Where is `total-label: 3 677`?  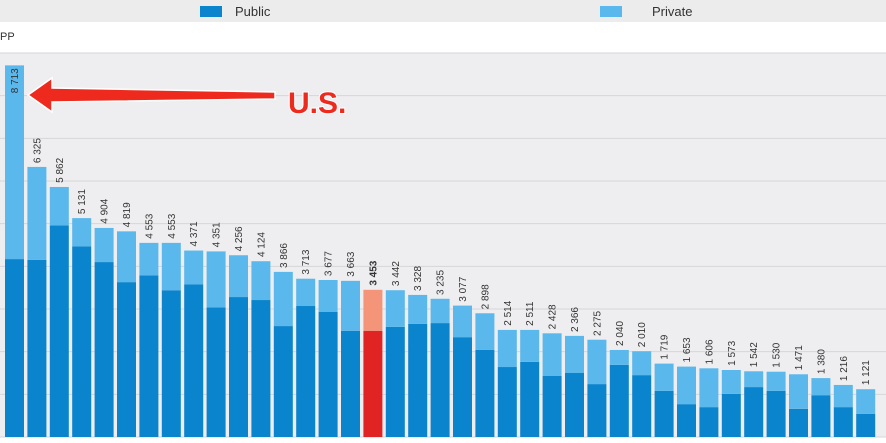
total-label: 3 677 is located at coordinates (329, 263).